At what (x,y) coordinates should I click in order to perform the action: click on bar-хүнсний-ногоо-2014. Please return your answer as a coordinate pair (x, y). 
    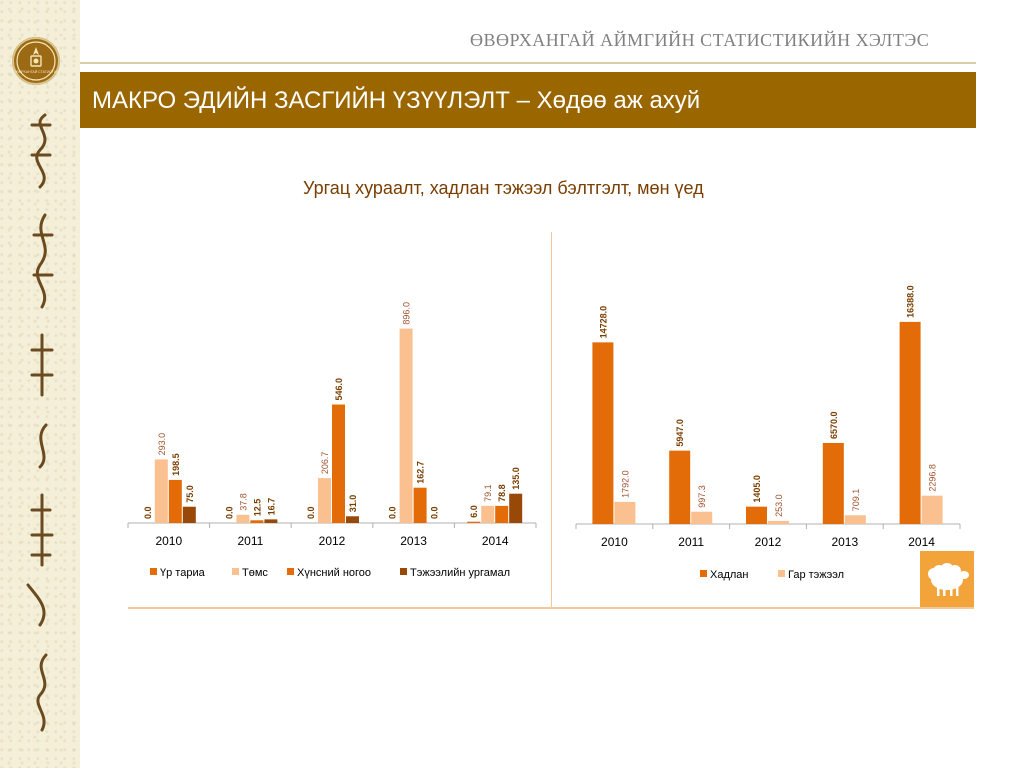
    Looking at the image, I should click on (502, 514).